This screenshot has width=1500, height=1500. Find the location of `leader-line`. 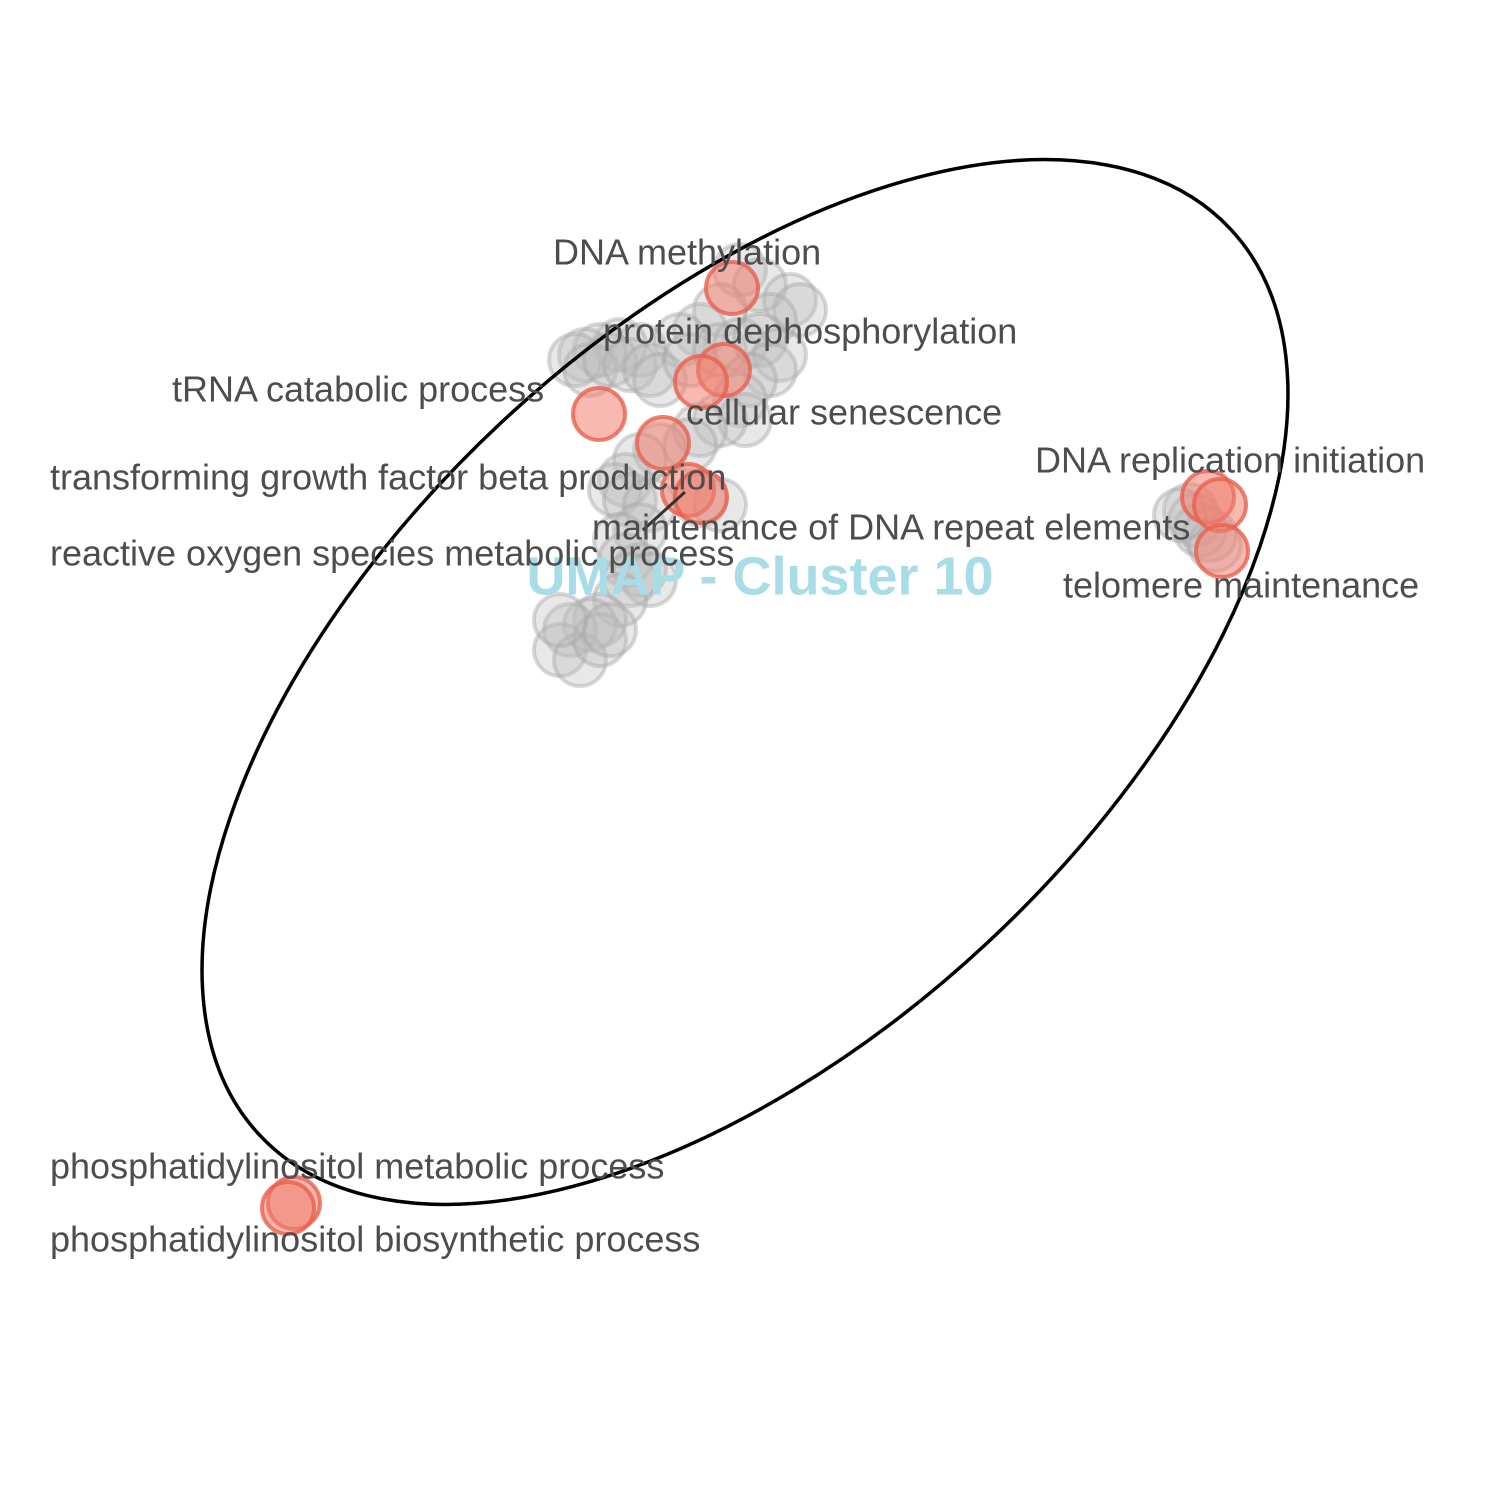

leader-line is located at coordinates (664, 511).